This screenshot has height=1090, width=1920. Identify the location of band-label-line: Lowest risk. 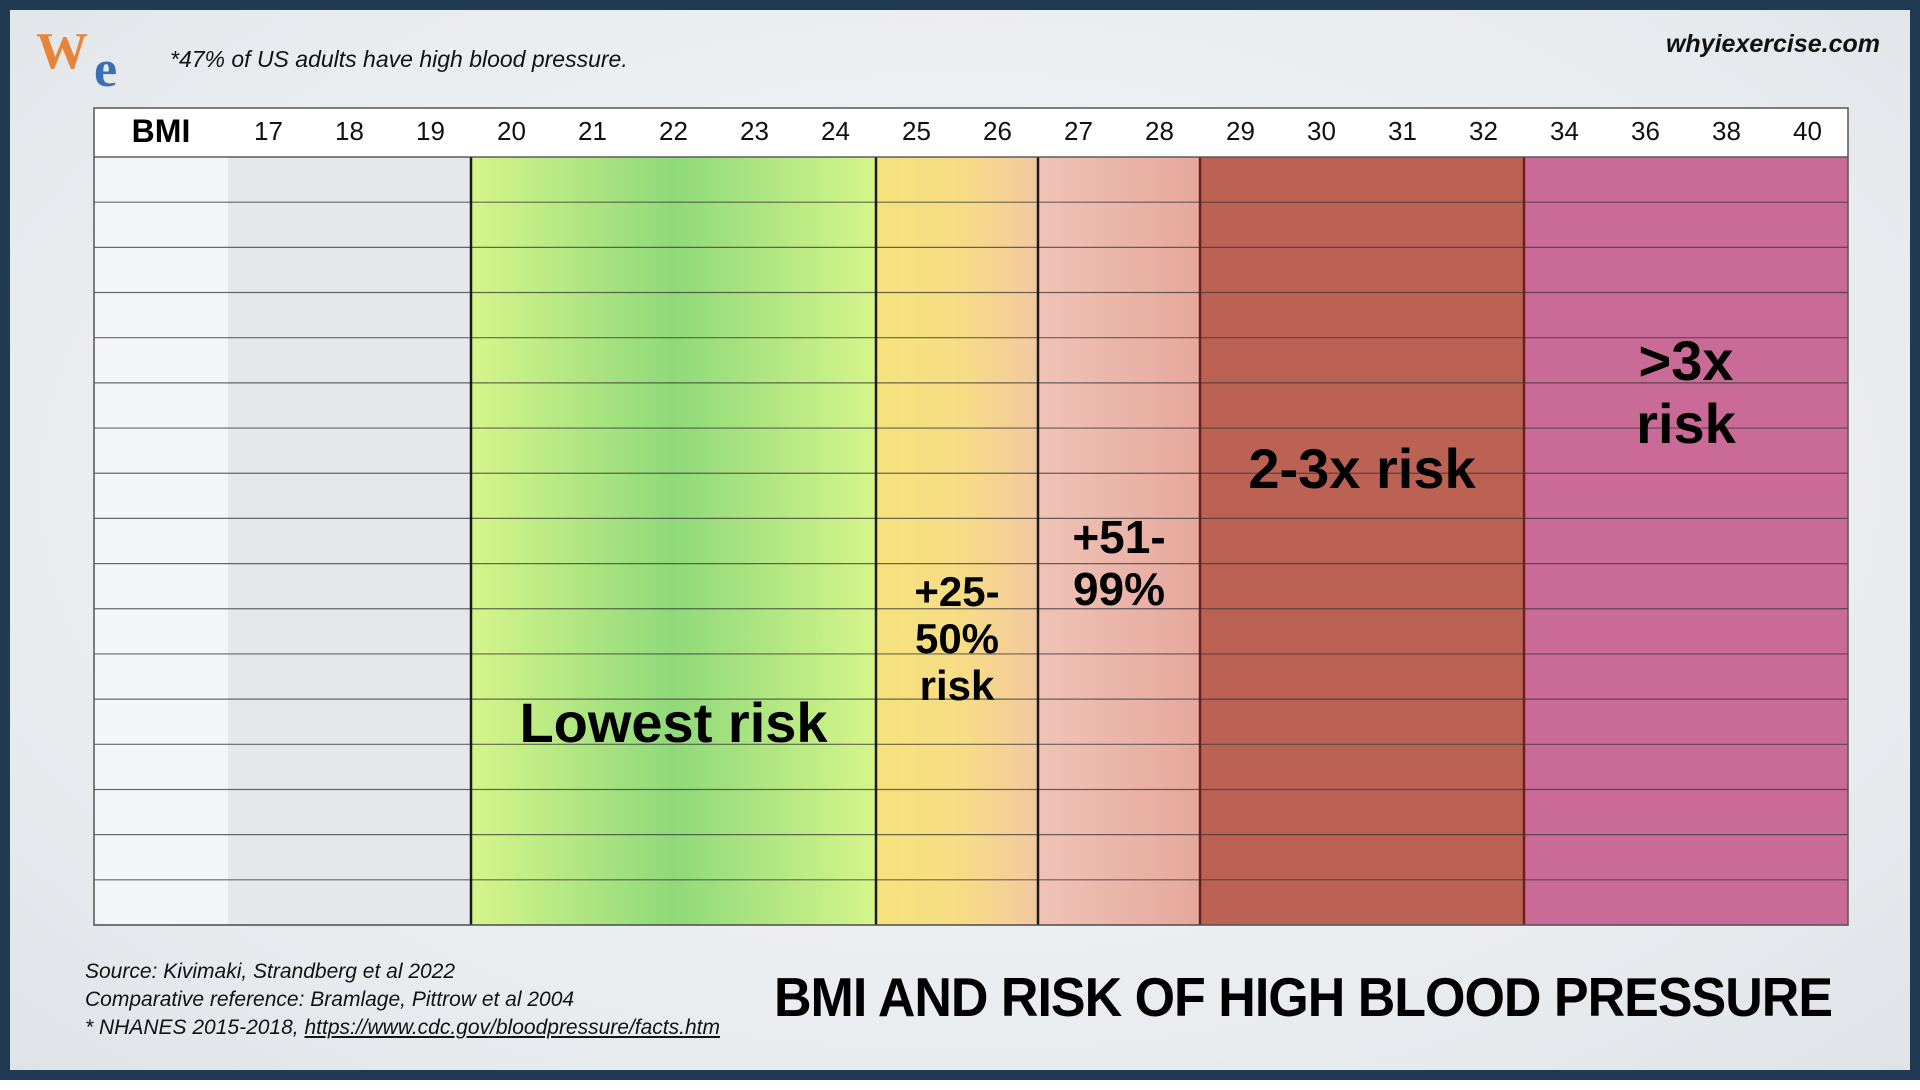
(673, 722).